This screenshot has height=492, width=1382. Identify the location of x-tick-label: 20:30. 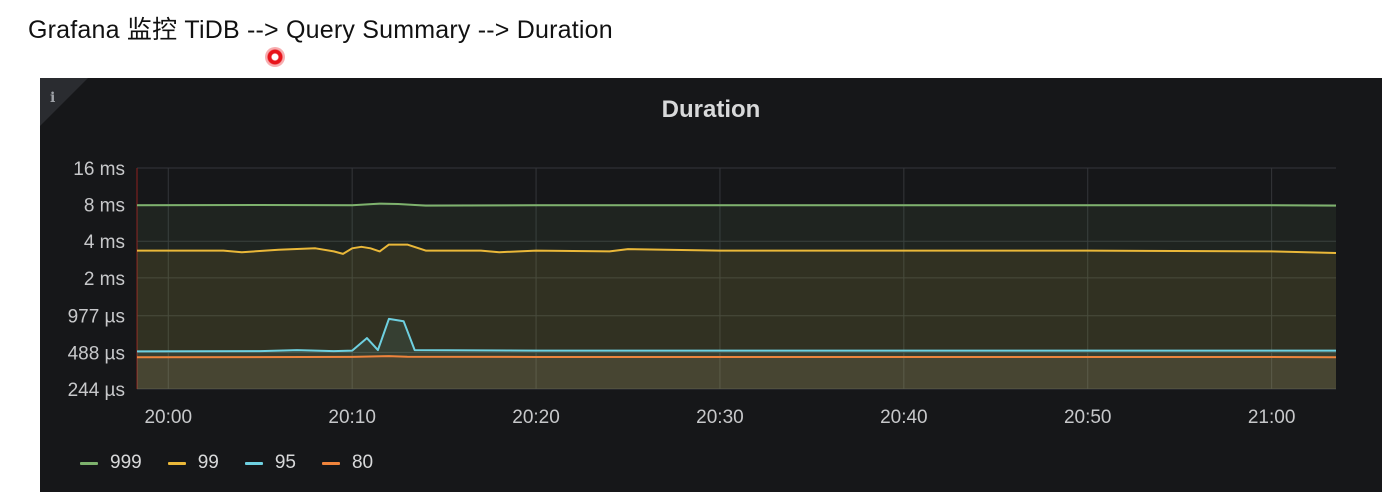
(720, 417).